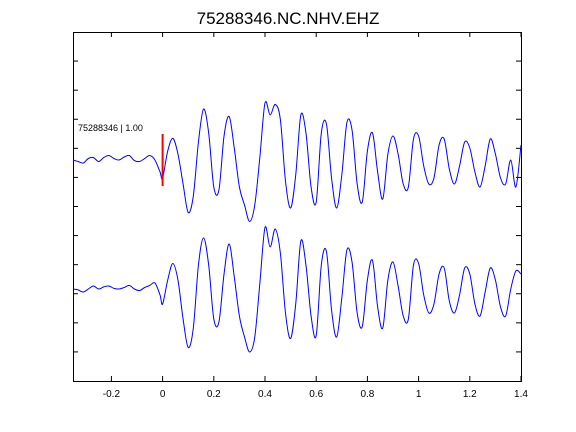 The height and width of the screenshot is (432, 576). Describe the element at coordinates (419, 394) in the screenshot. I see `x-tick-label: 1` at that location.